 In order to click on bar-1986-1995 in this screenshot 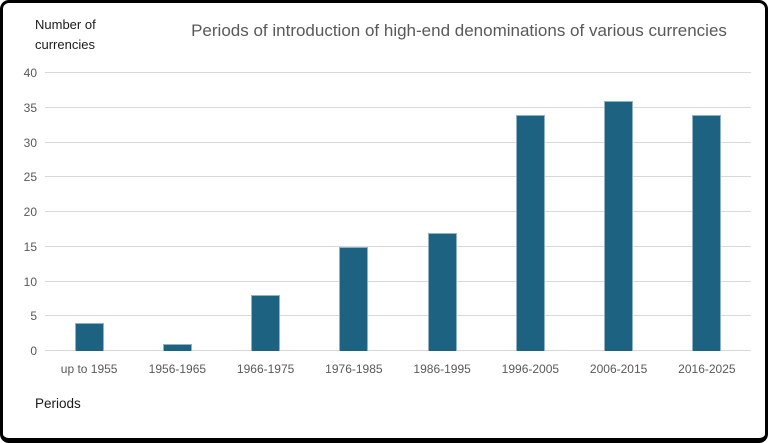, I will do `click(442, 291)`.